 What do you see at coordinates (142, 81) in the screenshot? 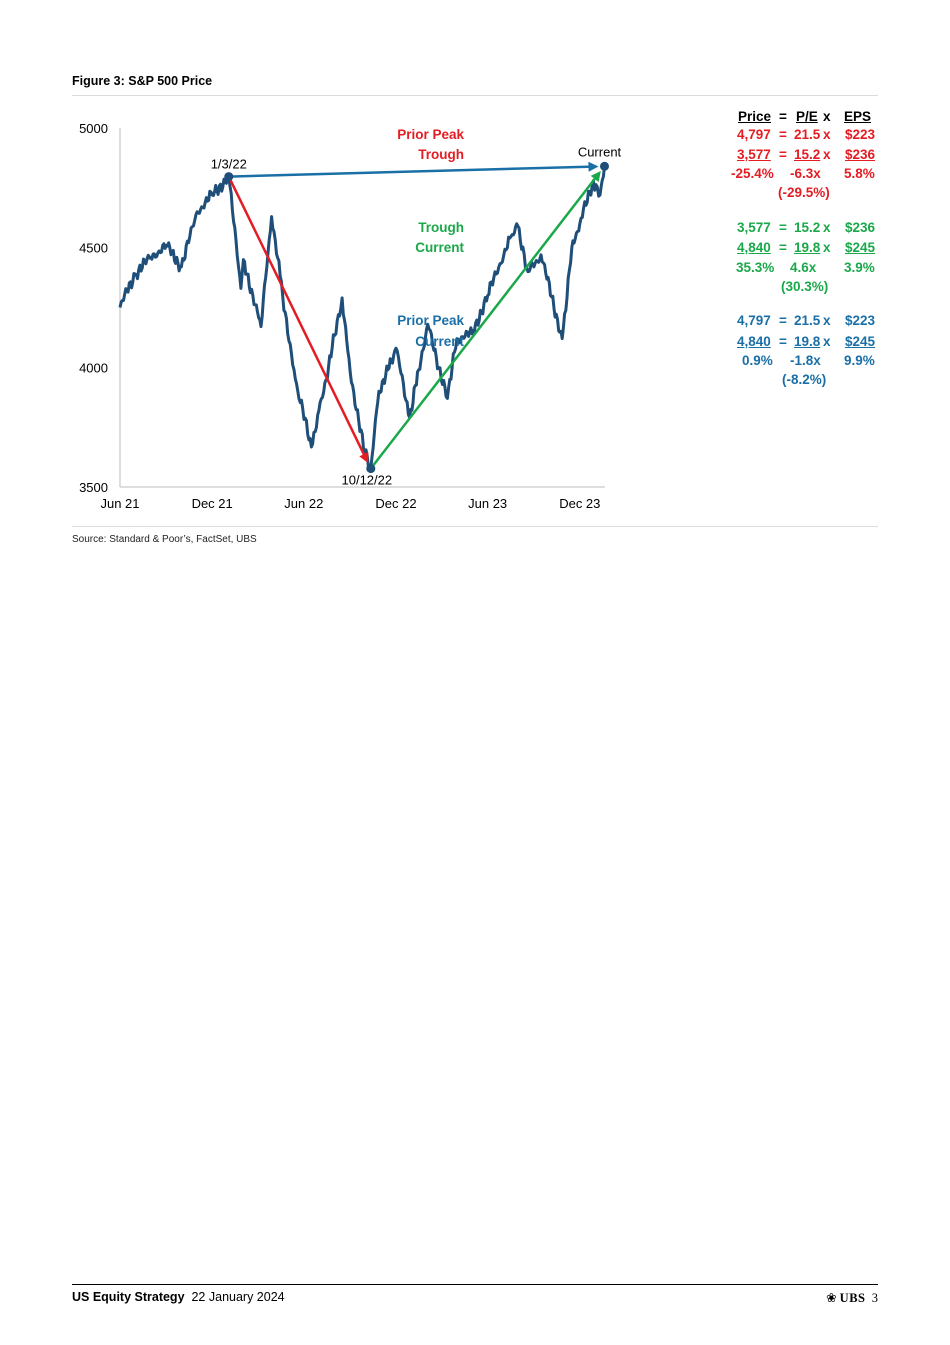
I see `figure-title: Figure 3: S&P 500 Price` at bounding box center [142, 81].